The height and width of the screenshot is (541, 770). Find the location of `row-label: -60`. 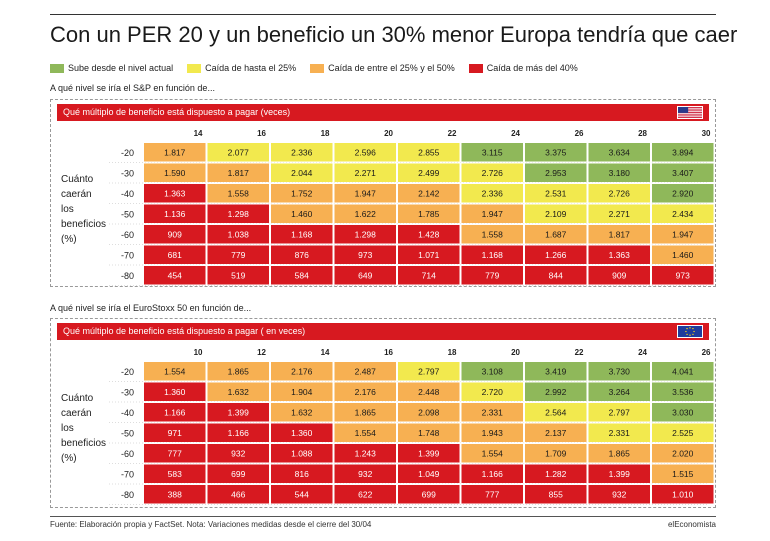

row-label: -60 is located at coordinates (127, 454).